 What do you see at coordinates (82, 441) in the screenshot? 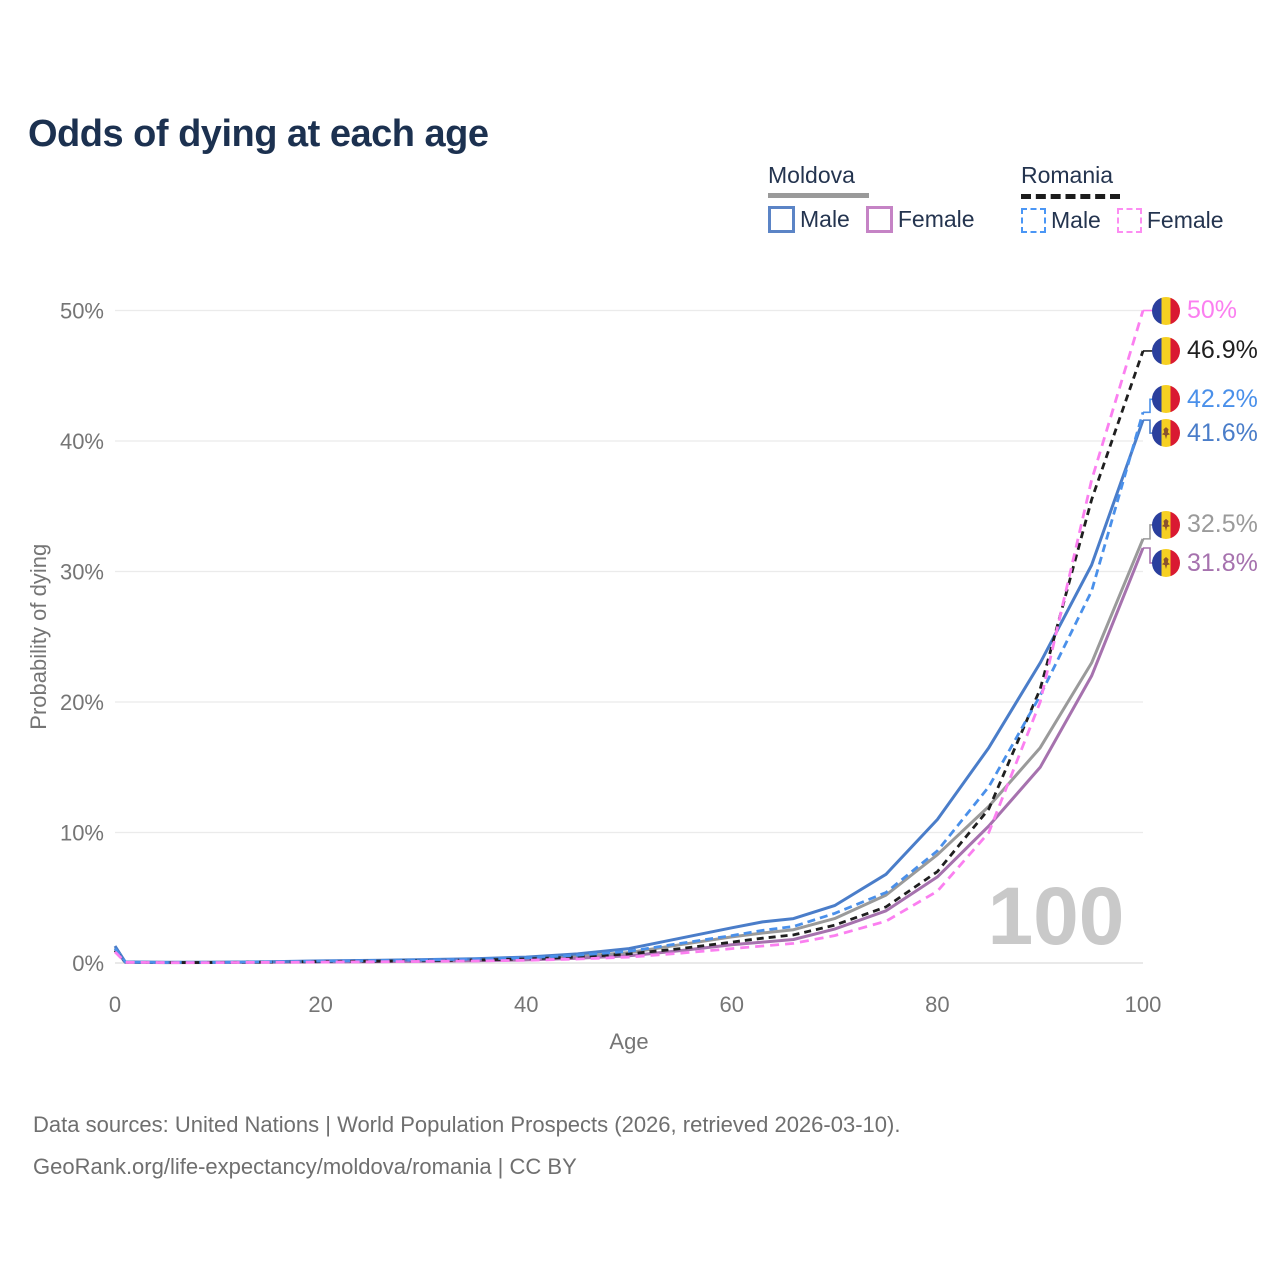
I see `y-tick-label: 40%` at bounding box center [82, 441].